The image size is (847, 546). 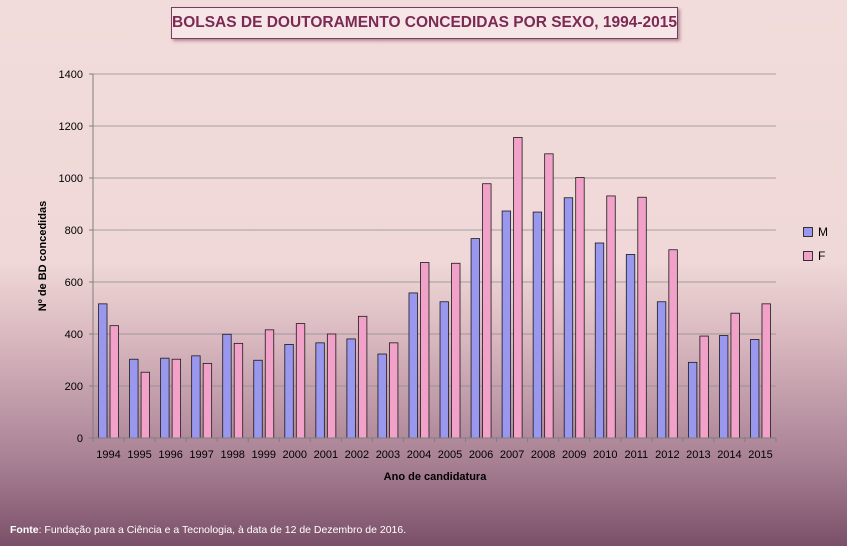 I want to click on bar-f-2000, so click(x=300, y=381).